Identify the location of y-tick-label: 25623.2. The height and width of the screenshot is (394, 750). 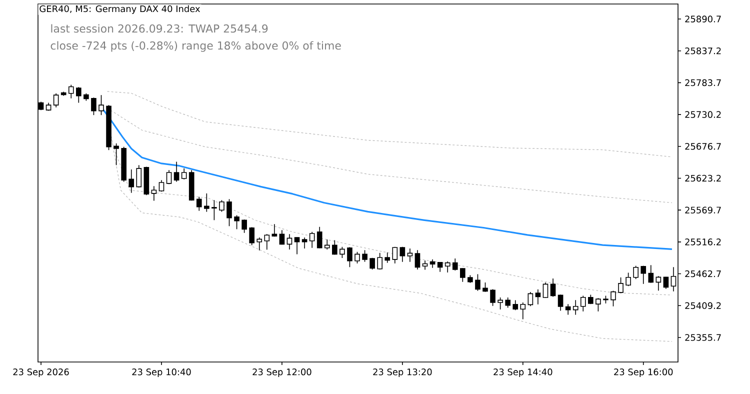
(703, 178).